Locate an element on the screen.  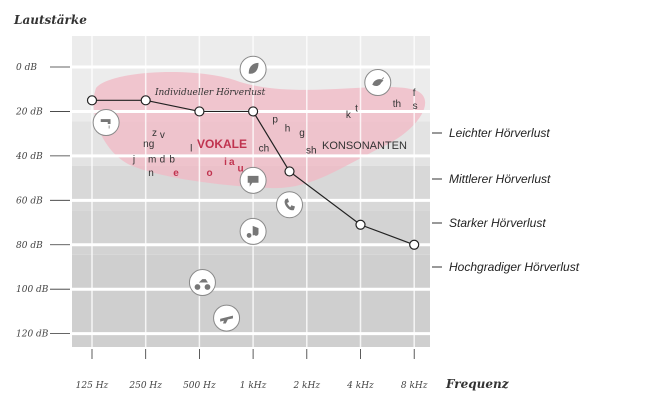
x-tick-label: 250 Hz is located at coordinates (145, 386).